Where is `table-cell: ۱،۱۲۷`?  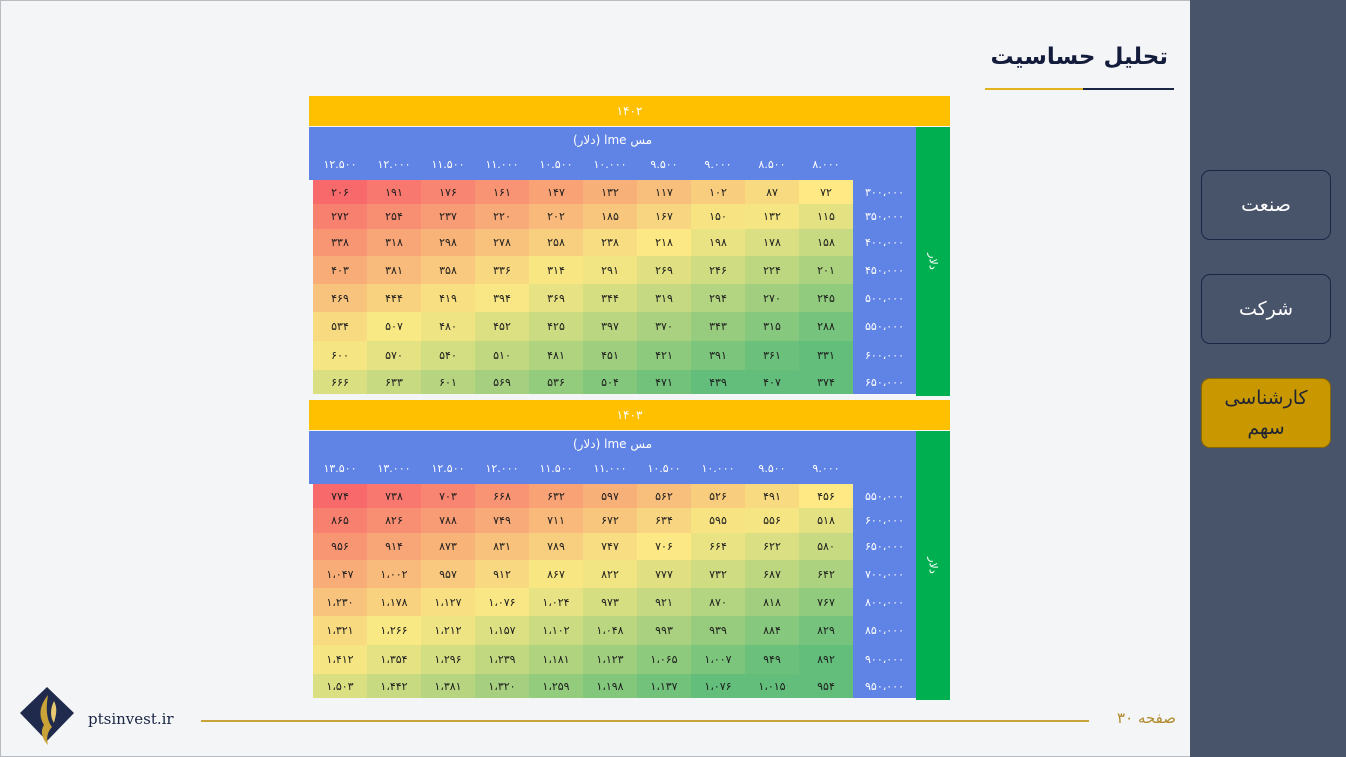 table-cell: ۱،۱۲۷ is located at coordinates (448, 602).